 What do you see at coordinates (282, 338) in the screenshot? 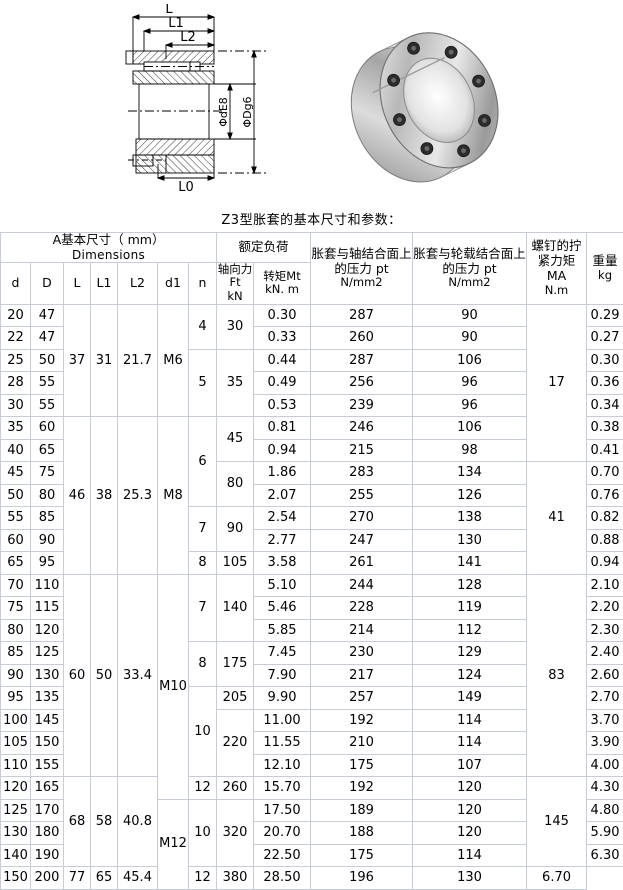
I see `cell-torque: 0.33` at bounding box center [282, 338].